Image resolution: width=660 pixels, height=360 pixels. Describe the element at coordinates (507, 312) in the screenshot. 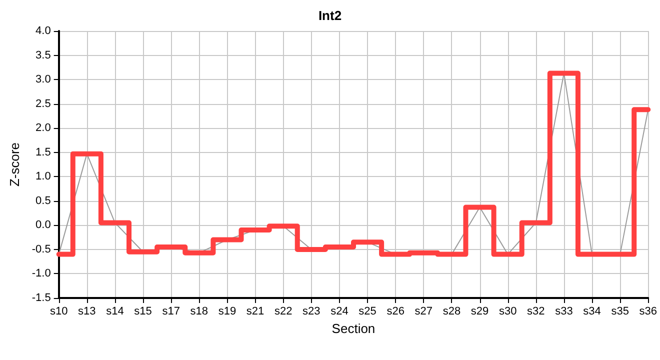

I see `x-tick-label: s30` at that location.